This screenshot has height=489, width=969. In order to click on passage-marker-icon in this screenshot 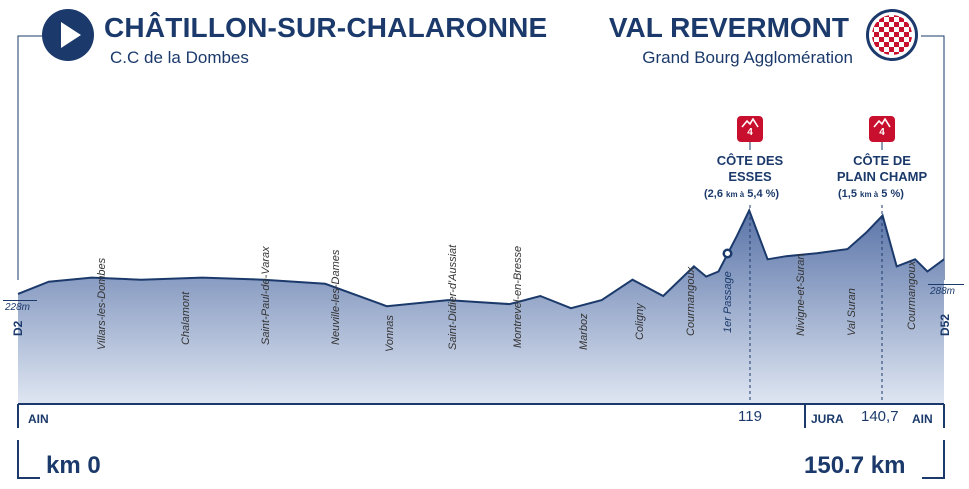, I will do `click(727, 252)`.